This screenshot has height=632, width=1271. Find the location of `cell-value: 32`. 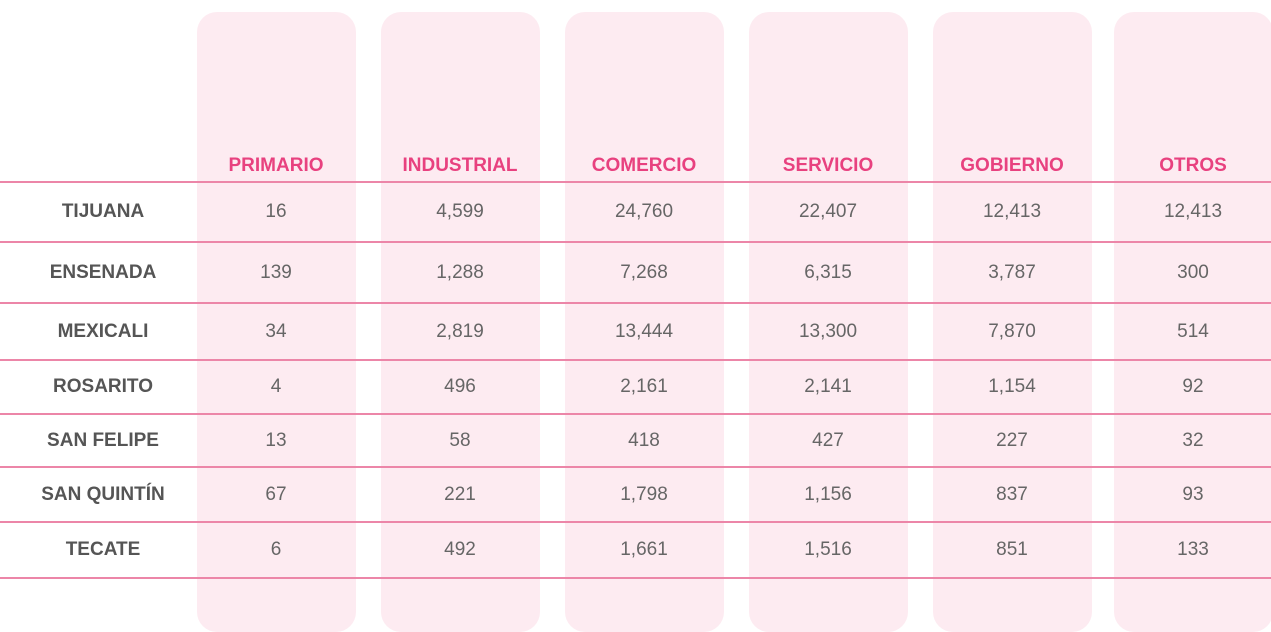

cell-value: 32 is located at coordinates (1192, 441).